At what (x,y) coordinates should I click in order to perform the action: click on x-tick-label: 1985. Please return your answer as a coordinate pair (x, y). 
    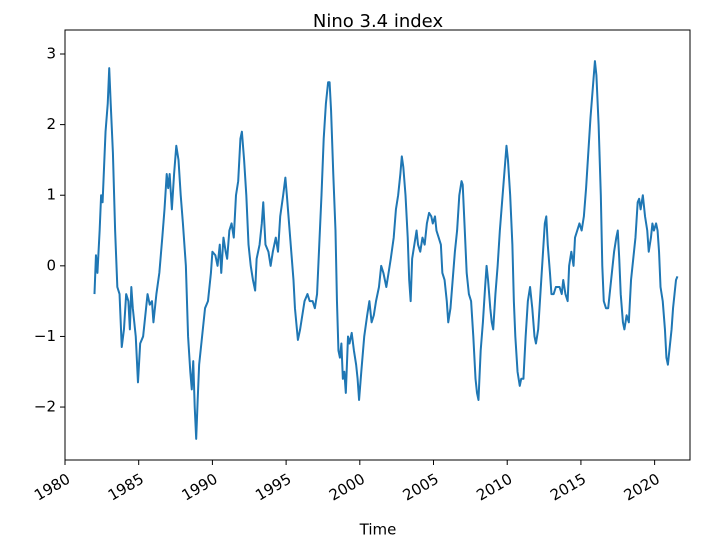
    Looking at the image, I should click on (126, 487).